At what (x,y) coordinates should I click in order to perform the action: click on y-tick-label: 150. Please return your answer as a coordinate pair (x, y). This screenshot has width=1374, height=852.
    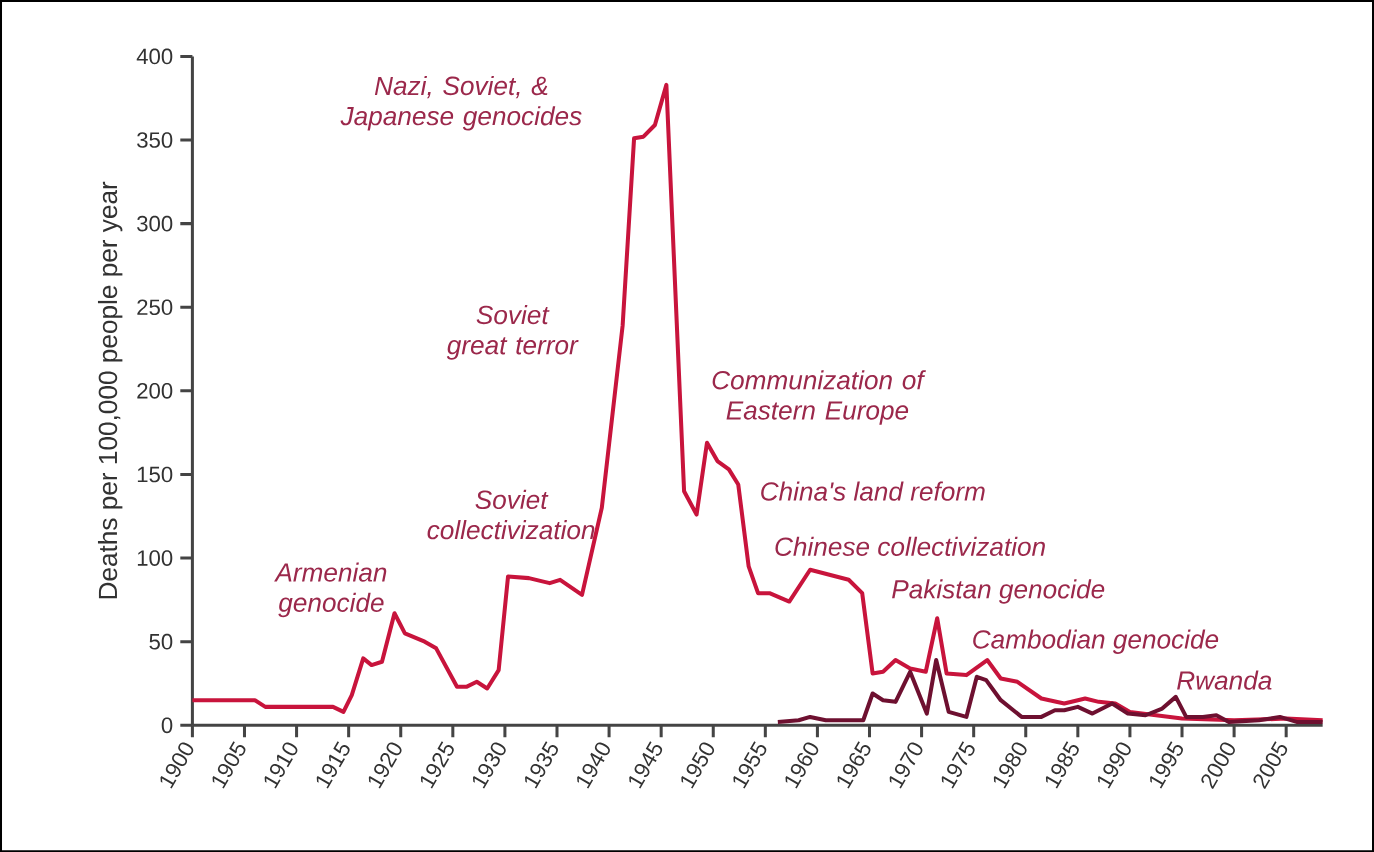
    Looking at the image, I should click on (155, 474).